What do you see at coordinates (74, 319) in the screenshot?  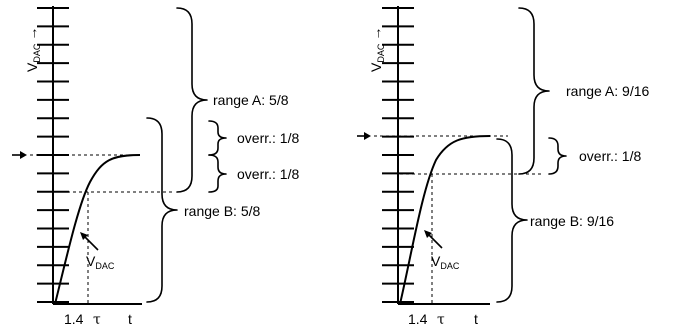 I see `left-time-label: 1.4` at bounding box center [74, 319].